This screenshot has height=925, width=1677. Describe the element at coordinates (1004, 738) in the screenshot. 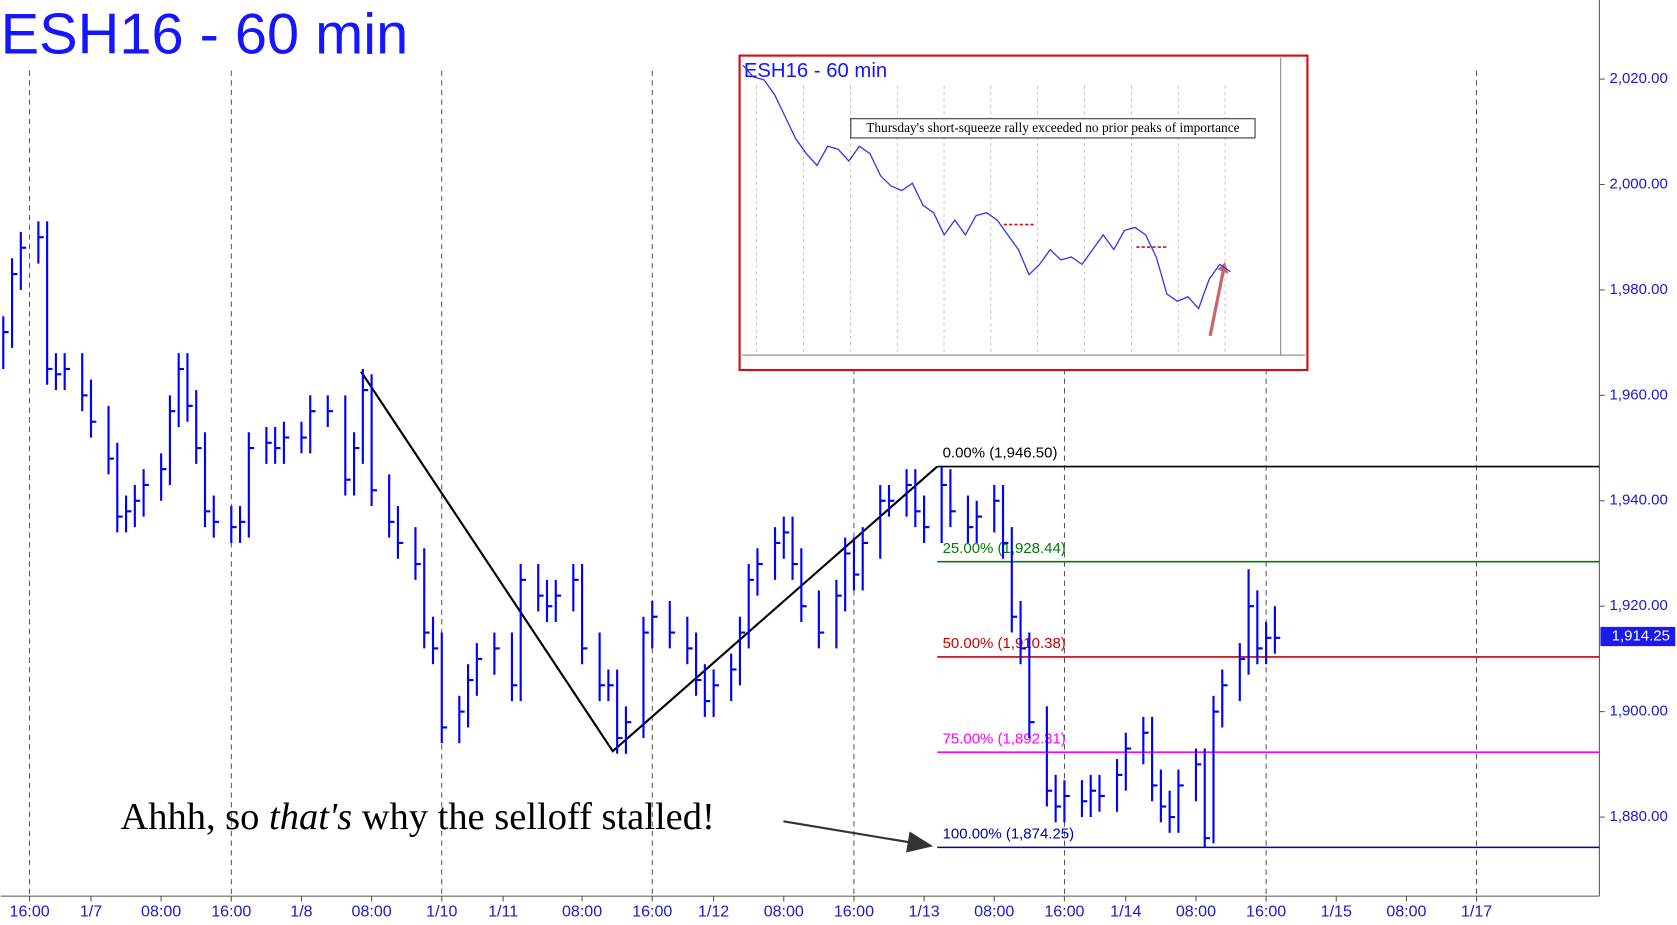

I see `fib-label: 75.00% (1,892.31)` at that location.